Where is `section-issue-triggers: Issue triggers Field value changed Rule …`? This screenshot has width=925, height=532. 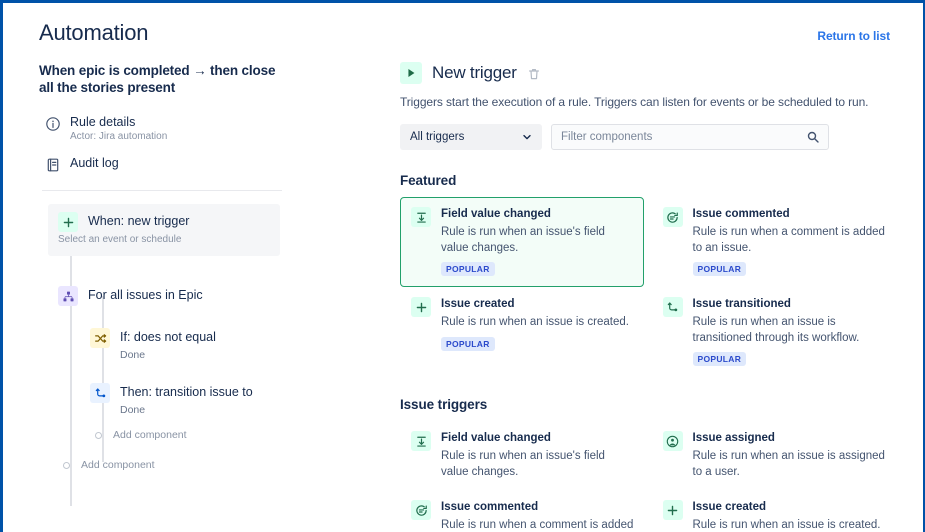 section-issue-triggers: Issue triggers Field value changed Rule … is located at coordinates (647, 464).